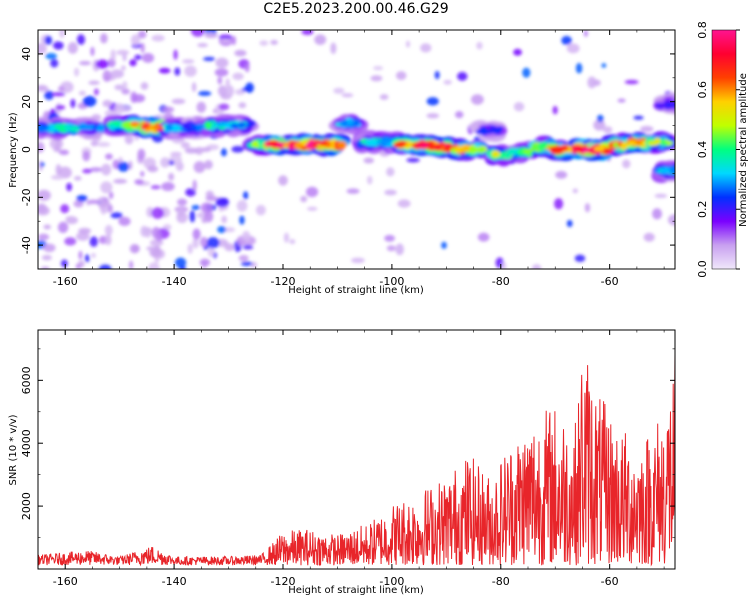 This screenshot has height=600, width=750. What do you see at coordinates (26, 380) in the screenshot?
I see `y-tick-label: 6000` at bounding box center [26, 380].